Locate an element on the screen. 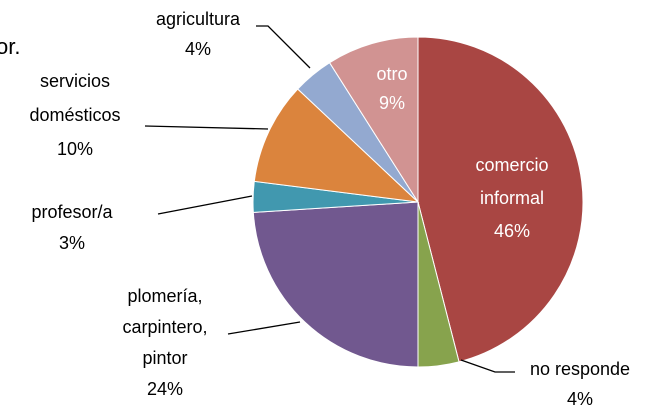 The image size is (663, 410). slice-label: profesor/a is located at coordinates (72, 212).